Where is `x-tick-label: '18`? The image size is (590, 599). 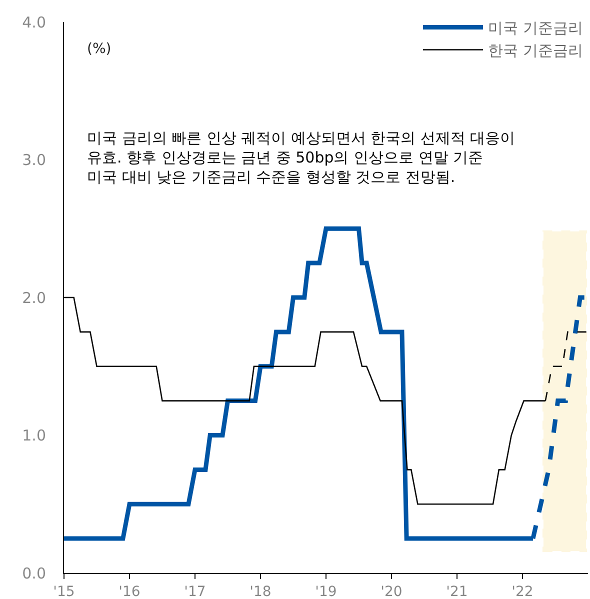 x-tick-label: '18 is located at coordinates (261, 591).